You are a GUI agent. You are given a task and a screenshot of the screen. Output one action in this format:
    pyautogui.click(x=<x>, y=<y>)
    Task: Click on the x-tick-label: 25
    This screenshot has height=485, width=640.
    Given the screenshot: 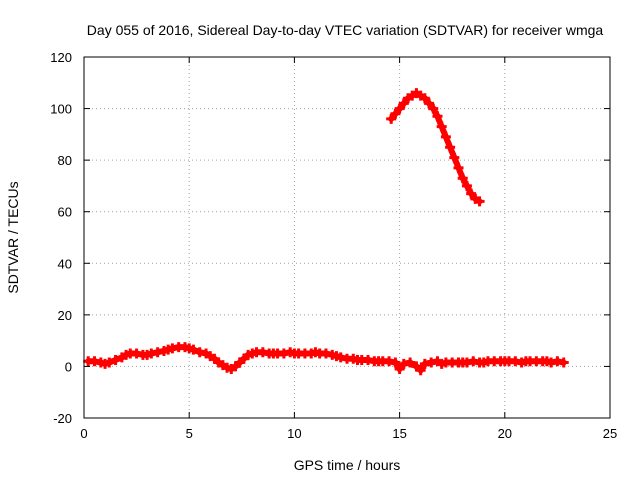 What is the action you would take?
    pyautogui.click(x=610, y=433)
    